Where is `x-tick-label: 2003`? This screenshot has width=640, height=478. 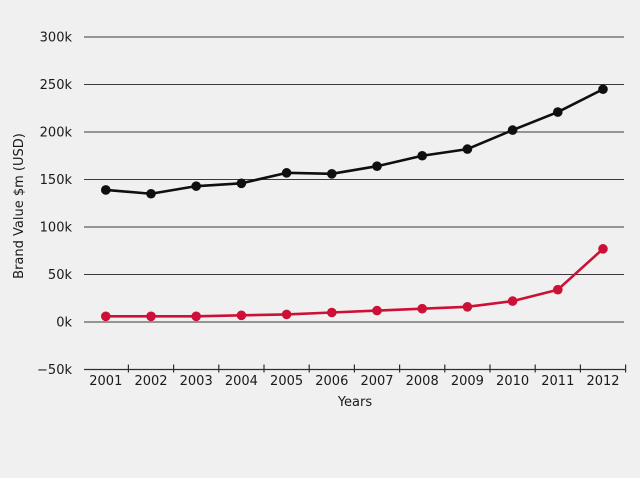
x-tick-label: 2003 is located at coordinates (196, 381).